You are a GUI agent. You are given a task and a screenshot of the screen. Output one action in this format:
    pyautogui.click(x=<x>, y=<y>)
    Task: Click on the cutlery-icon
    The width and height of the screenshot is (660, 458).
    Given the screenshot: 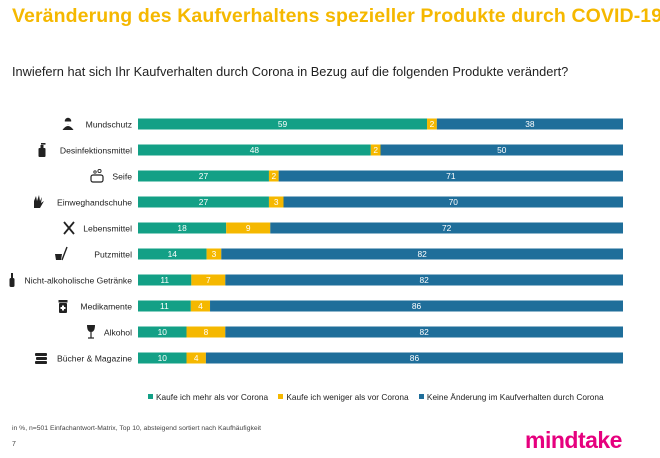 What is the action you would take?
    pyautogui.click(x=69, y=228)
    